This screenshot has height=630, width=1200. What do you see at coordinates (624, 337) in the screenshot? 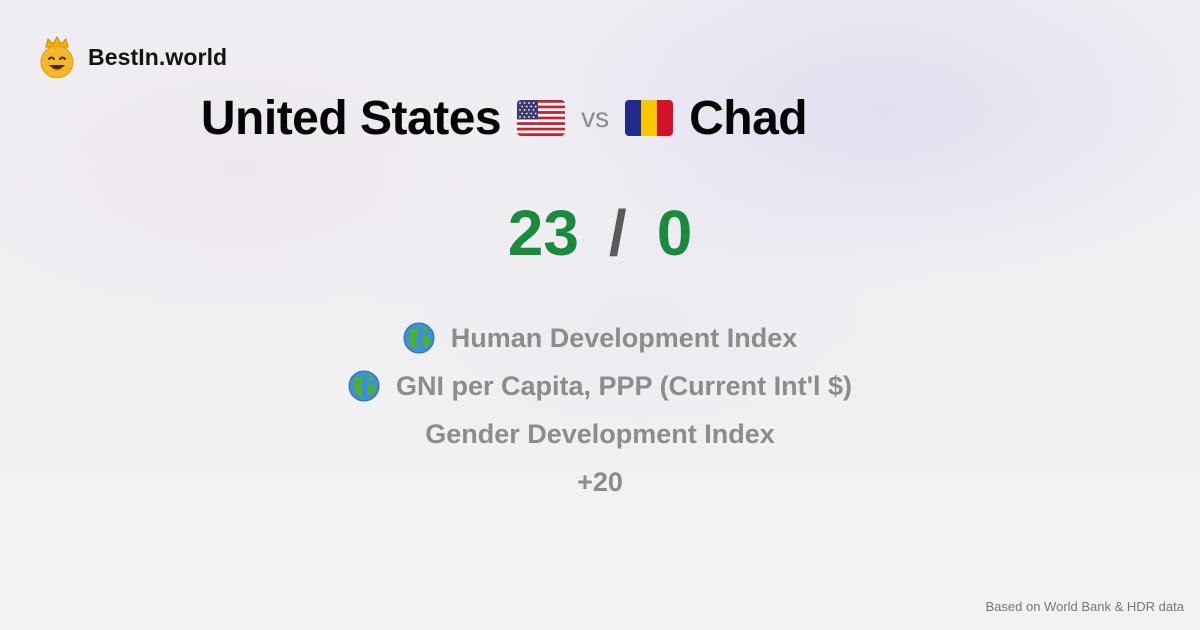
I see `metric-label: Human Development Index` at bounding box center [624, 337].